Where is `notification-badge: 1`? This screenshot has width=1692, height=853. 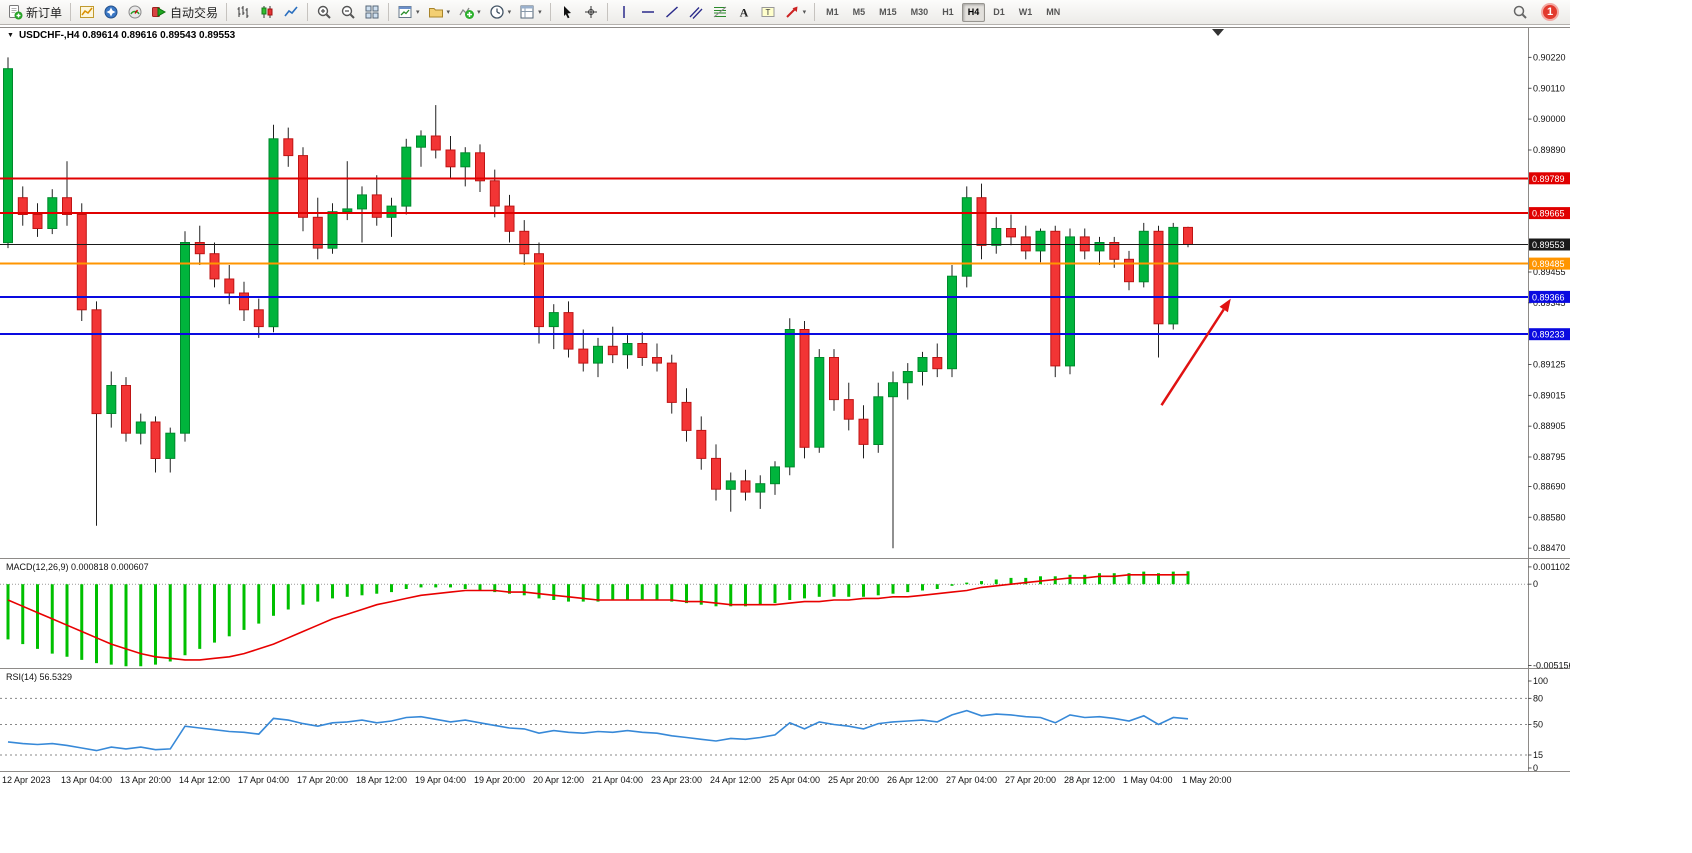
notification-badge: 1 is located at coordinates (1550, 12).